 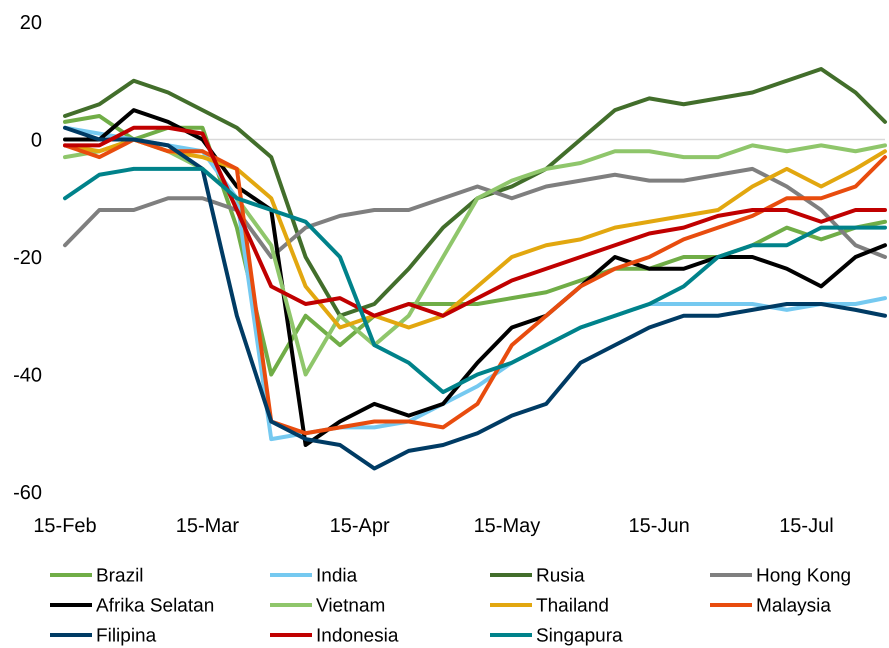 I want to click on legend-label: Indonesia, so click(x=357, y=636).